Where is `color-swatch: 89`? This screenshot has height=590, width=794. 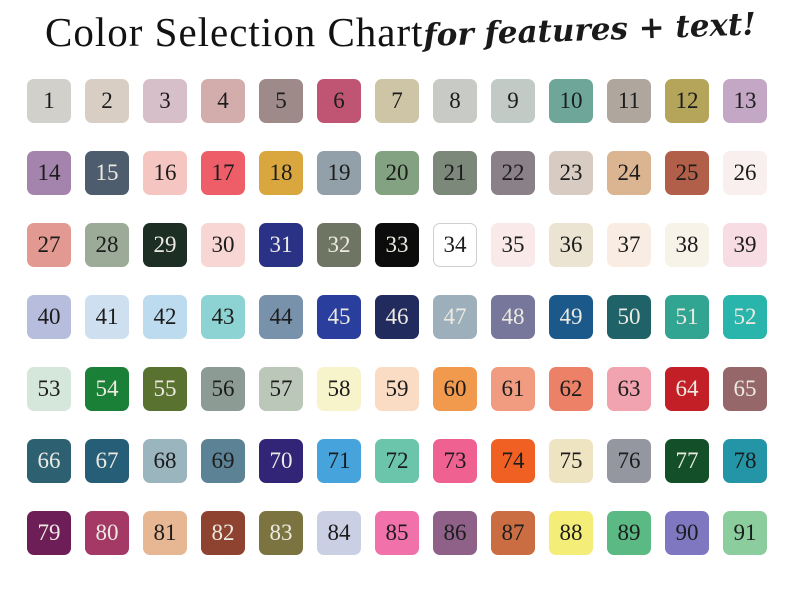 color-swatch: 89 is located at coordinates (629, 533).